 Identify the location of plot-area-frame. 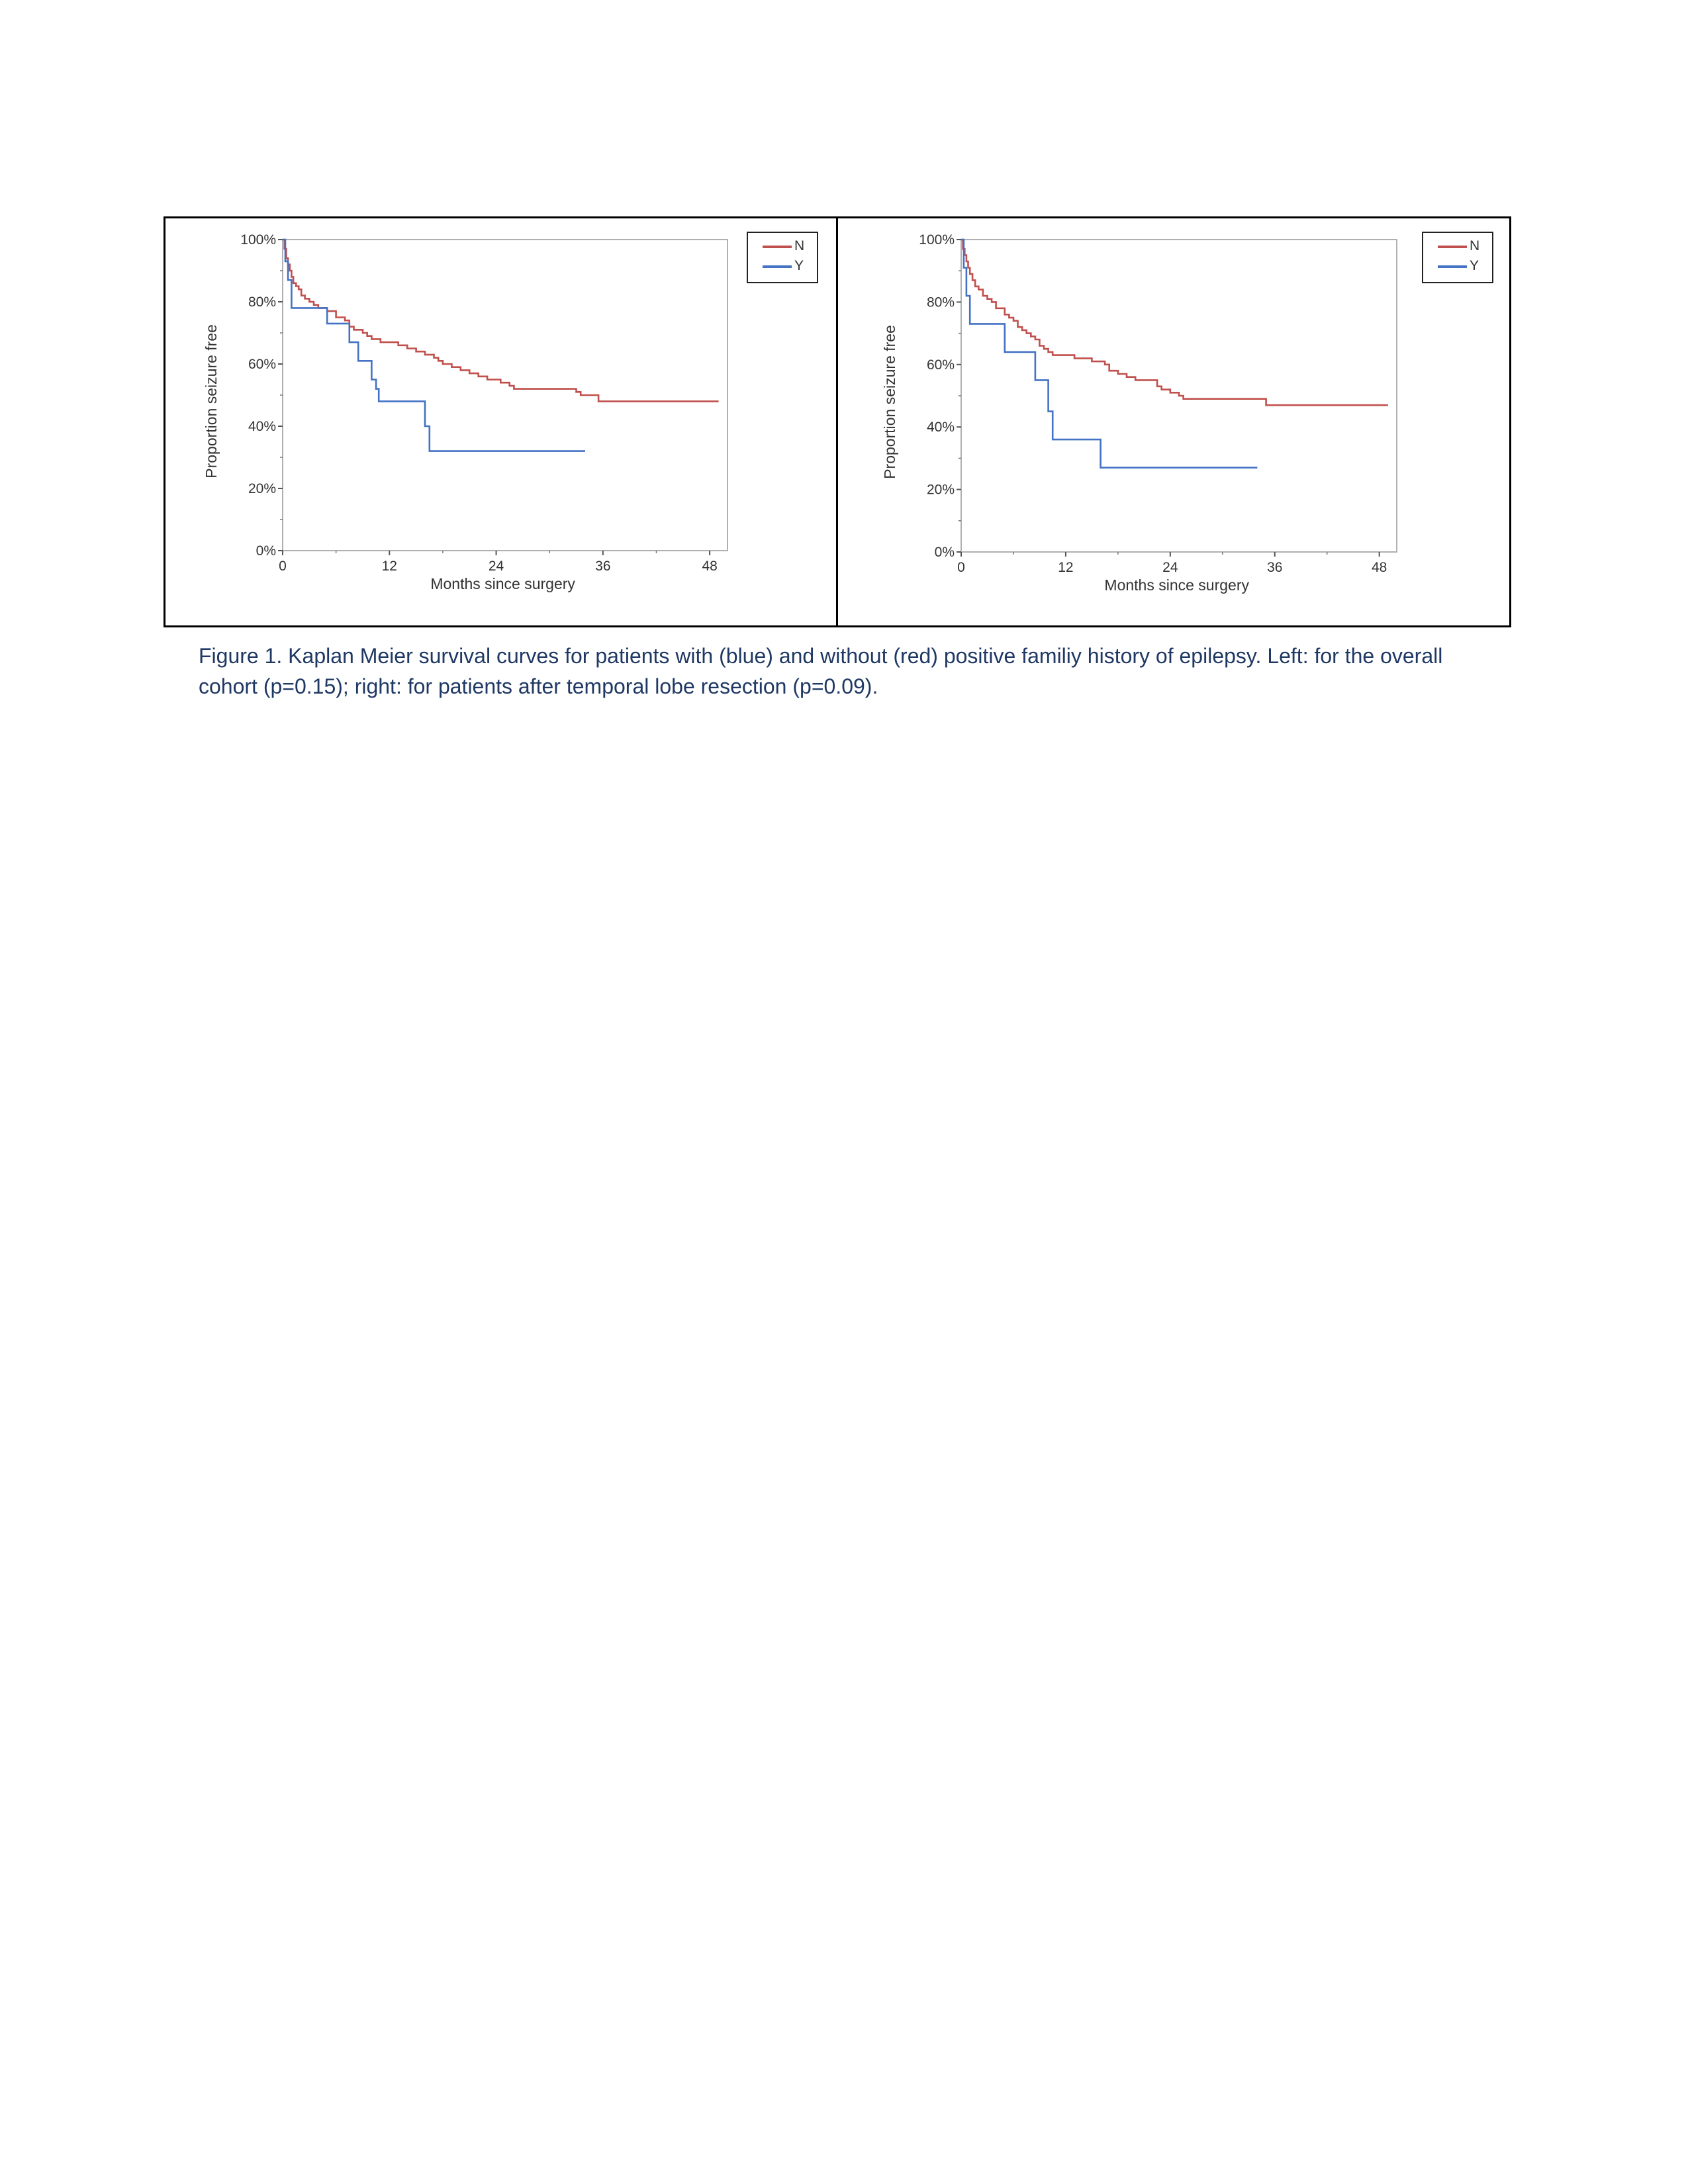
(505, 395).